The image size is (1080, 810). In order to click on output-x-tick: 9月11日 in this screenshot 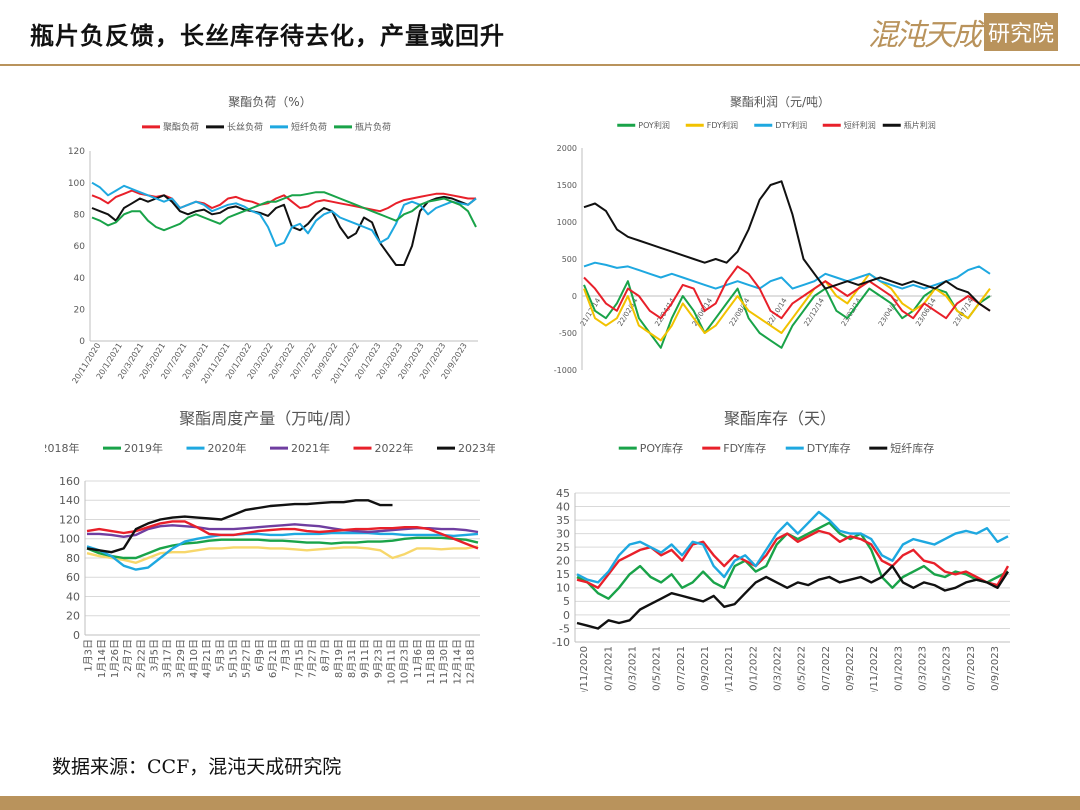, I will do `click(365, 658)`.